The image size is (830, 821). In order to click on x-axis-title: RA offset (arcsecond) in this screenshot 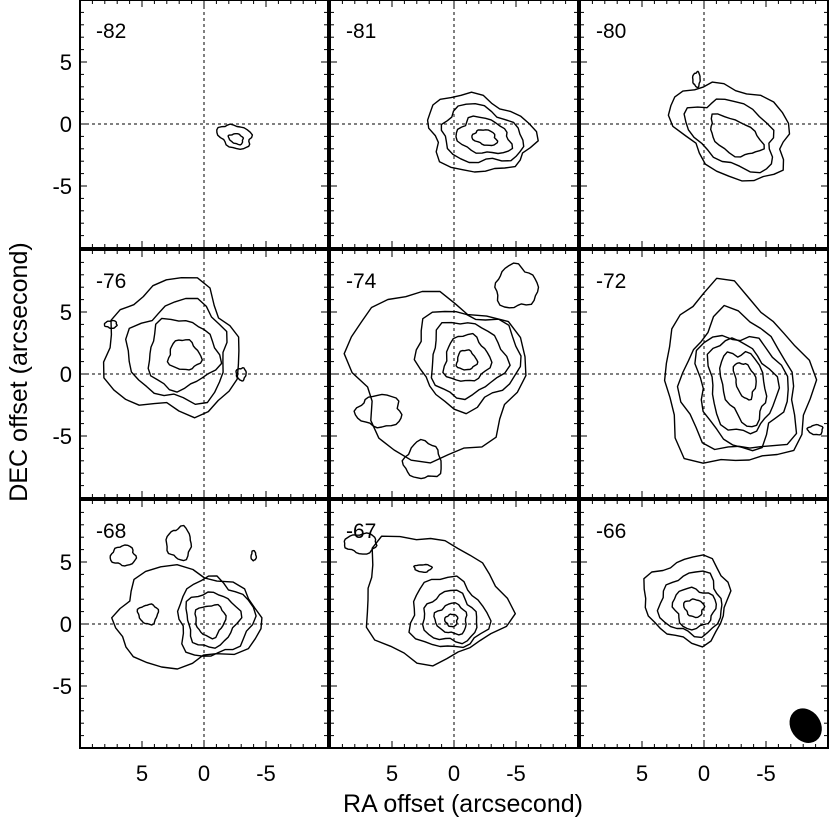, I will do `click(463, 804)`.